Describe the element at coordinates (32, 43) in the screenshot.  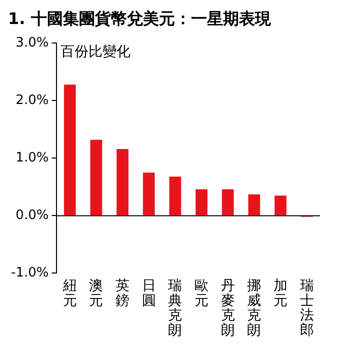
I see `y-tick-label: 3.0%` at that location.